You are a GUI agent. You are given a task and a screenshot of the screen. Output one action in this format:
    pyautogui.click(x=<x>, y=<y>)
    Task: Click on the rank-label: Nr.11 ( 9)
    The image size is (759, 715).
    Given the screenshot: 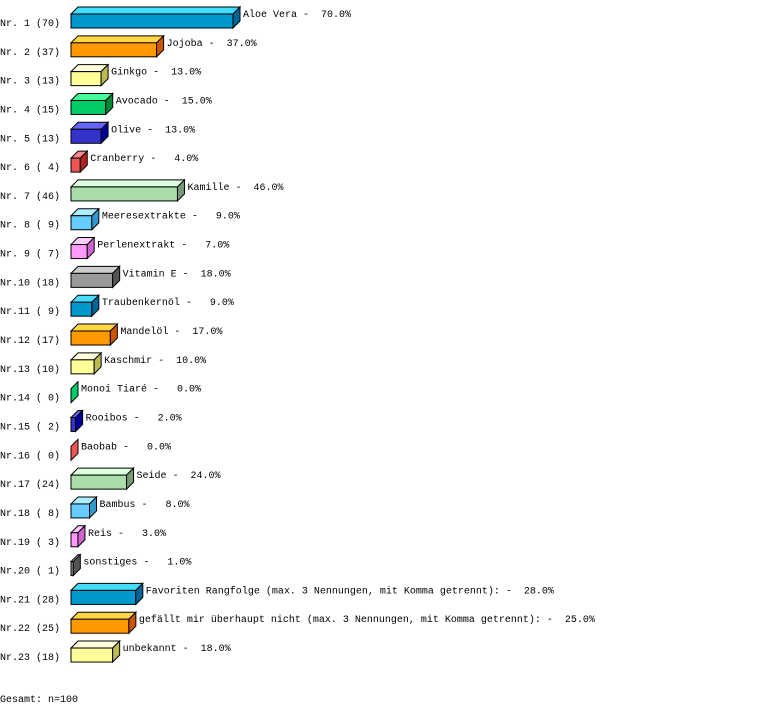 What is the action you would take?
    pyautogui.click(x=30, y=312)
    